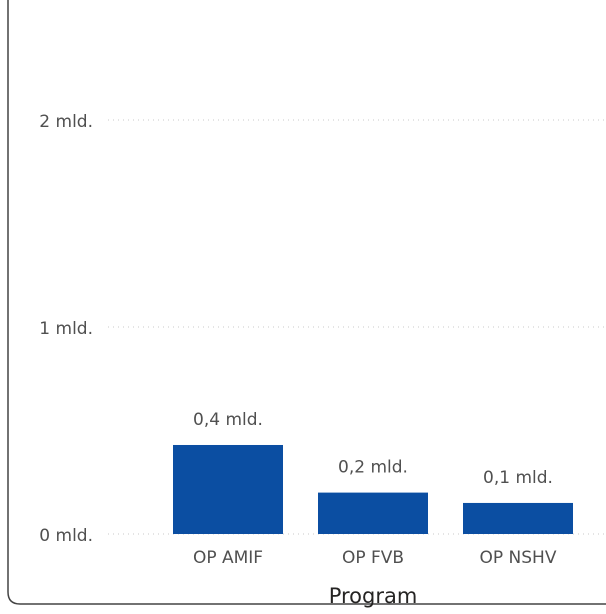 This screenshot has width=606, height=614. I want to click on data-label: 0,4 mld., so click(228, 420).